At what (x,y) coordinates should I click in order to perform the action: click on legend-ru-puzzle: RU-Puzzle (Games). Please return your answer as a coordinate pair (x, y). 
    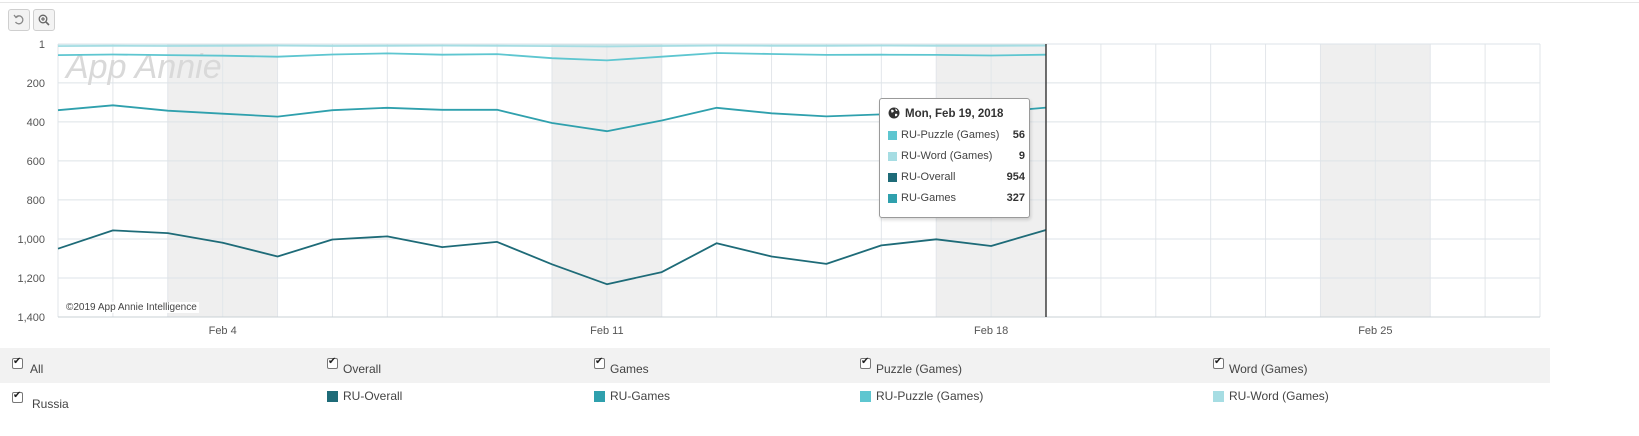
    Looking at the image, I should click on (930, 396).